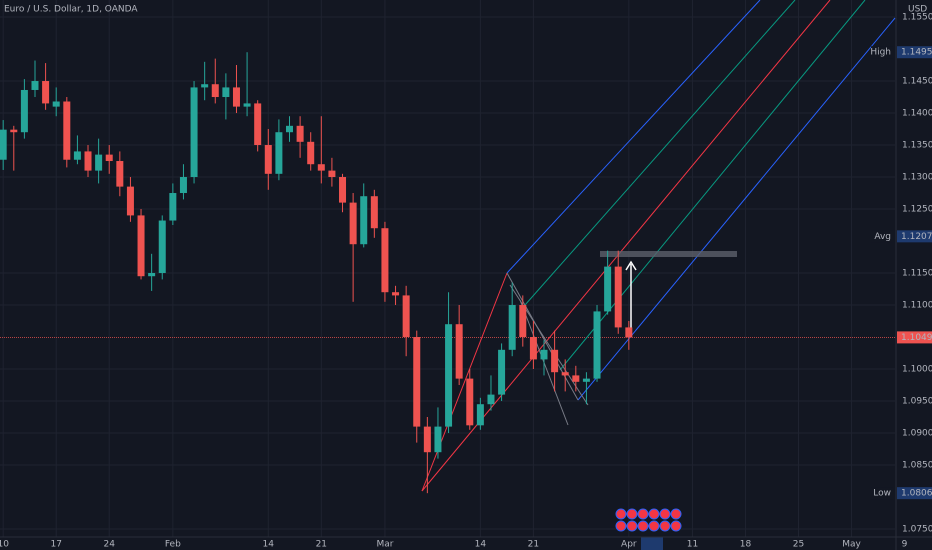 This screenshot has height=550, width=932. What do you see at coordinates (71, 10) in the screenshot?
I see `chart-title: Euro / U.S. Dollar, 1D, OANDA` at bounding box center [71, 10].